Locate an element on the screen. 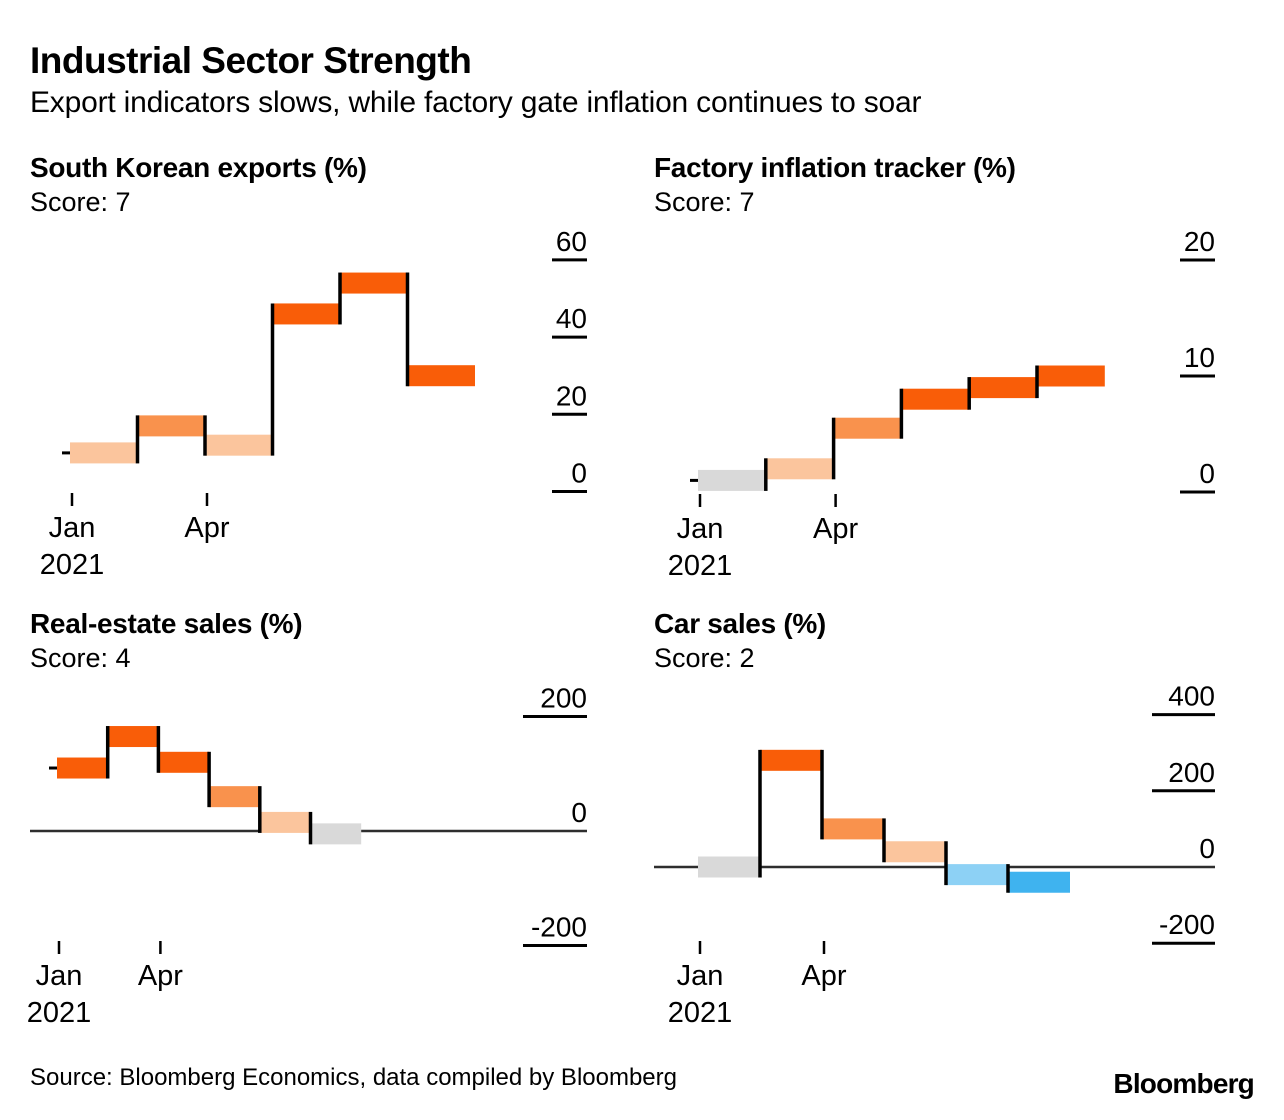 The height and width of the screenshot is (1120, 1284). panel-title-exports: South Korean exports (%) is located at coordinates (198, 167).